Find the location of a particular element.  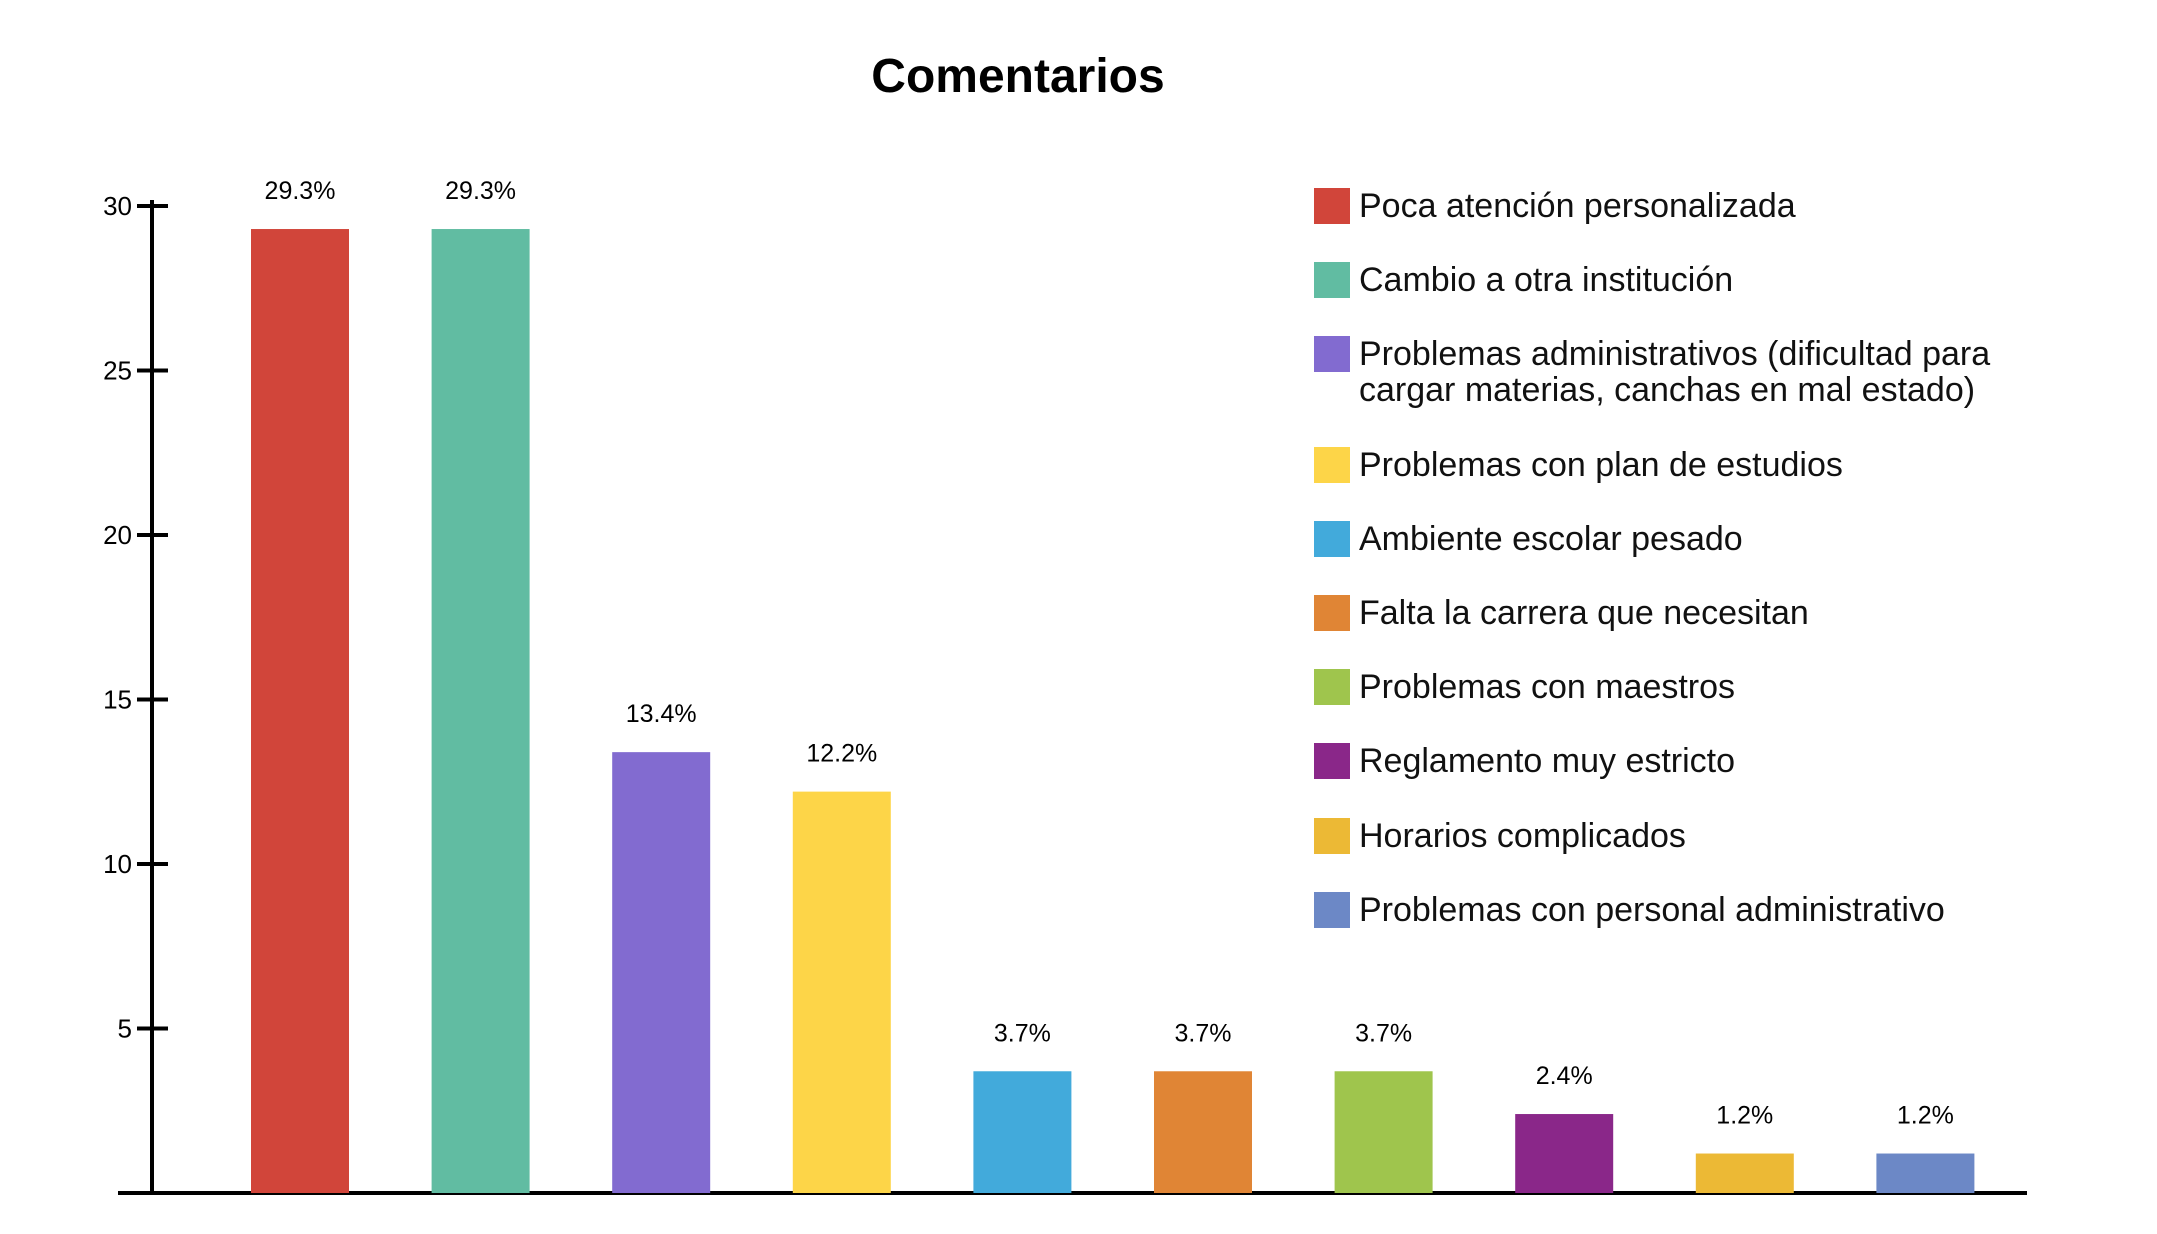

data-label-8: 2.4% is located at coordinates (1564, 1076).